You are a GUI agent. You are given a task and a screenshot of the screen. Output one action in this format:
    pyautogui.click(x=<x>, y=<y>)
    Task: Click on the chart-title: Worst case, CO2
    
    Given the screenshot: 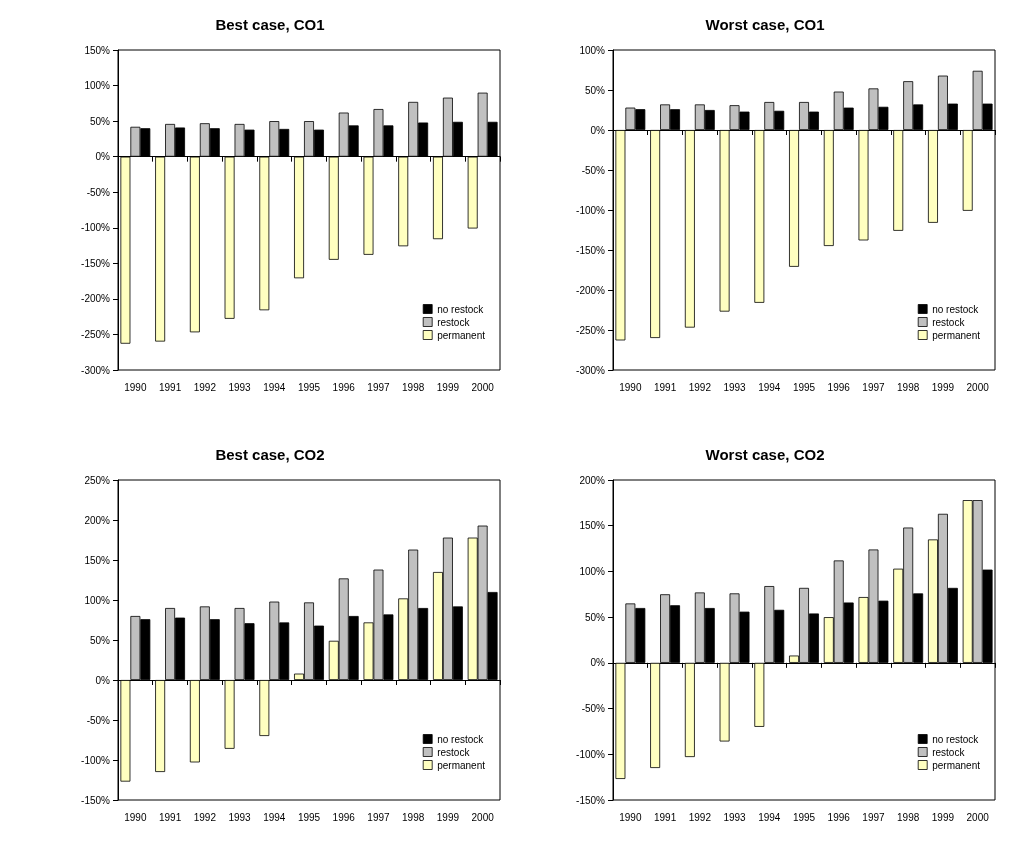 What is the action you would take?
    pyautogui.click(x=765, y=454)
    